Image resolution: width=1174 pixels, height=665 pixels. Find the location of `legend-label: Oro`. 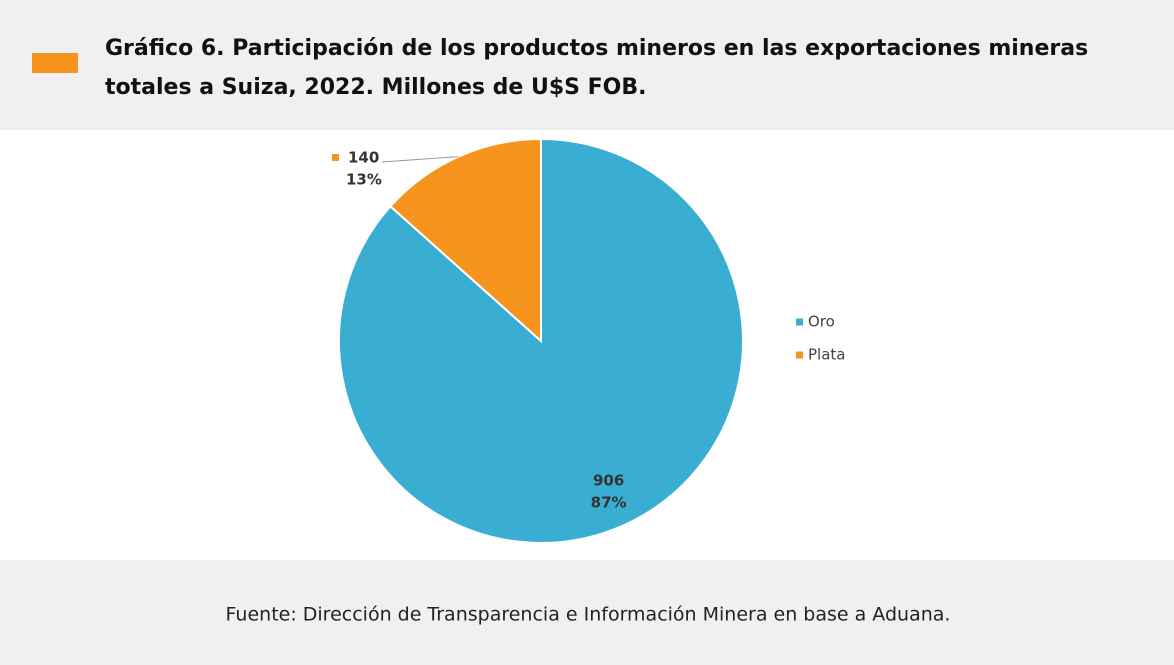

legend-label: Oro is located at coordinates (821, 322).